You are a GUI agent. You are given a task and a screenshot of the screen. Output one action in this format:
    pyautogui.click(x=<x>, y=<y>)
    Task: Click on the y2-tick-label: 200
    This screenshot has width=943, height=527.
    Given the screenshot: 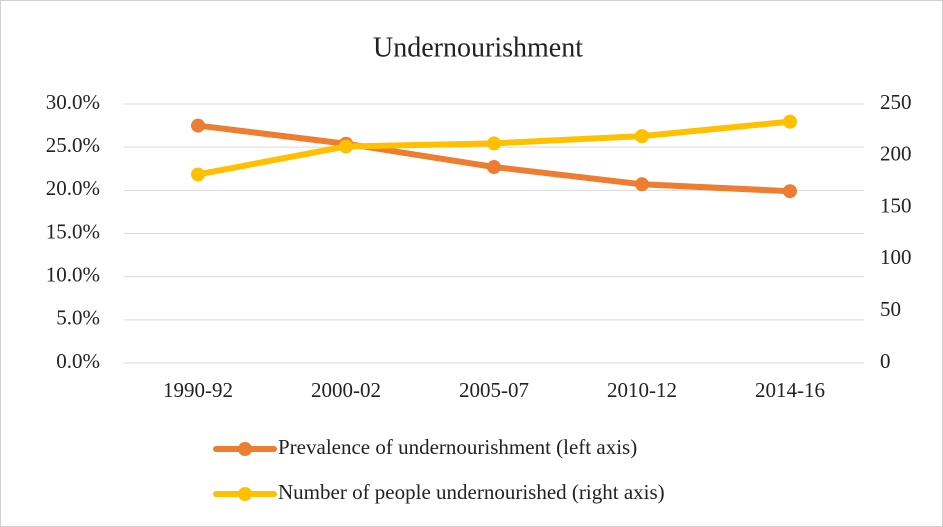 What is the action you would take?
    pyautogui.click(x=896, y=154)
    